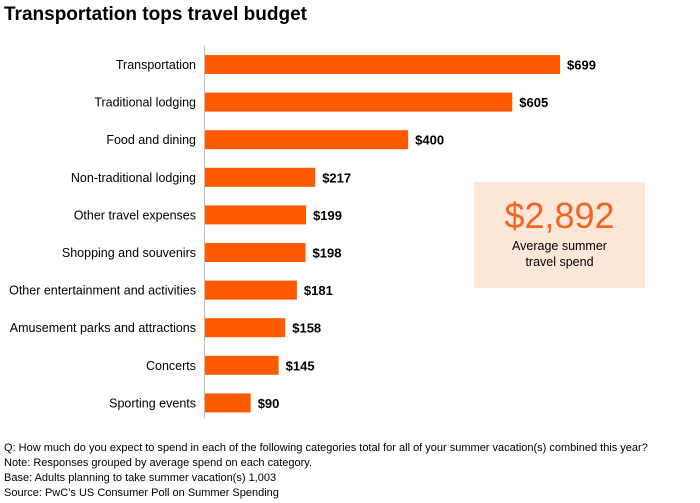 This screenshot has width=700, height=503. What do you see at coordinates (155, 14) in the screenshot?
I see `chart-title: Transportation tops travel budget` at bounding box center [155, 14].